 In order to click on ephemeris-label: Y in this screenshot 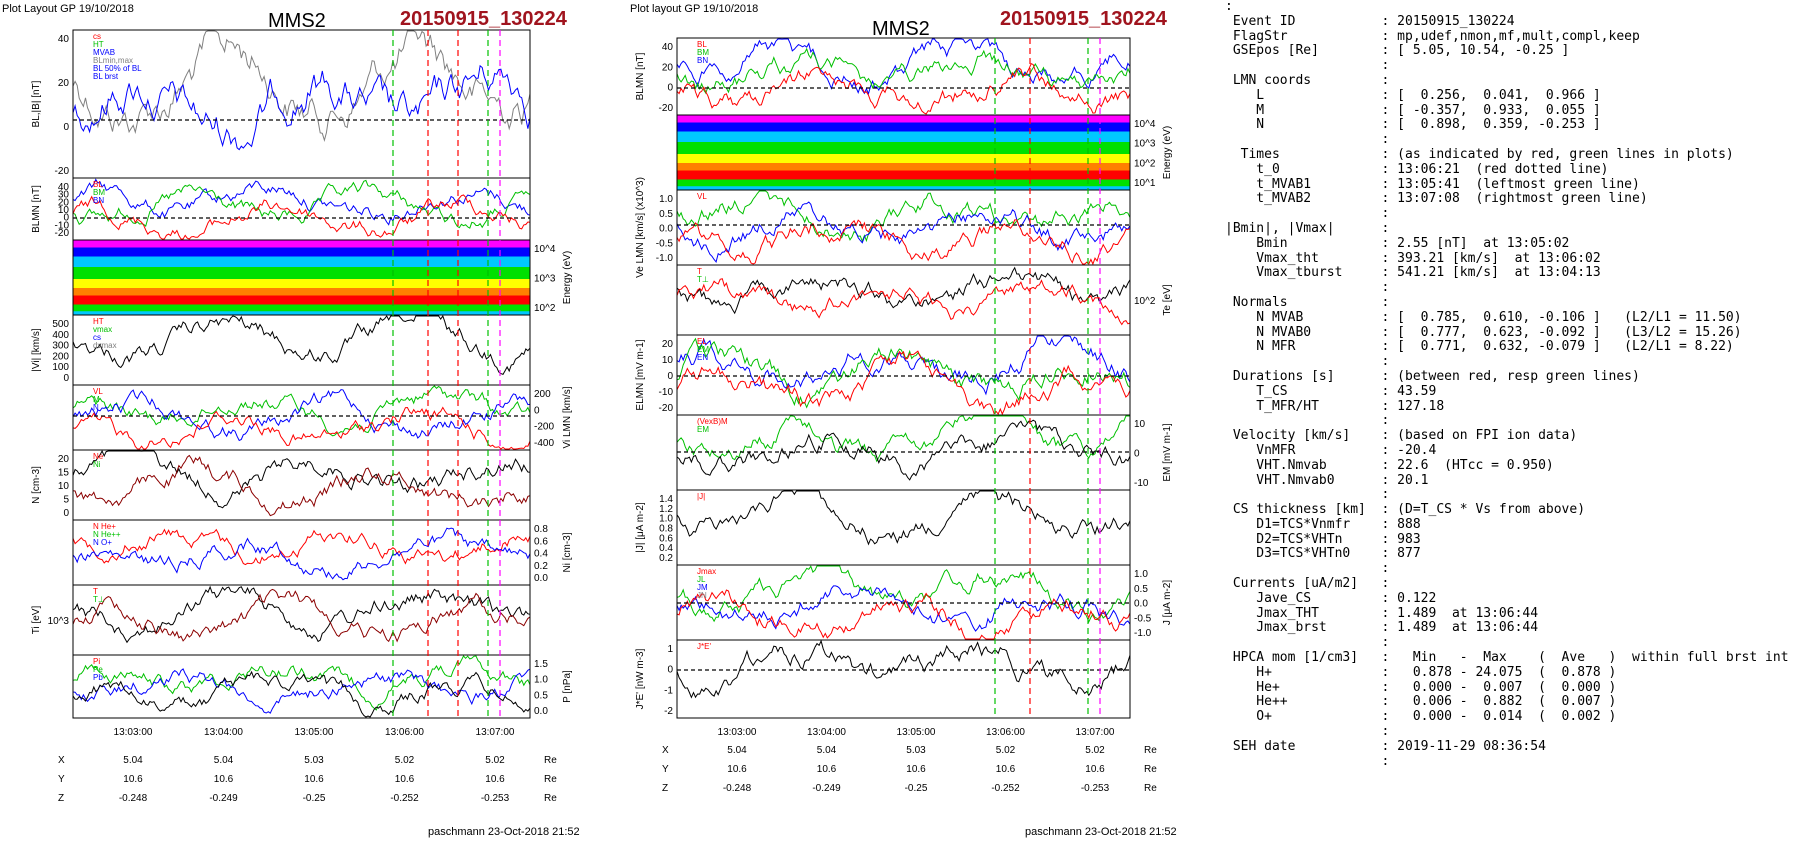, I will do `click(61, 779)`.